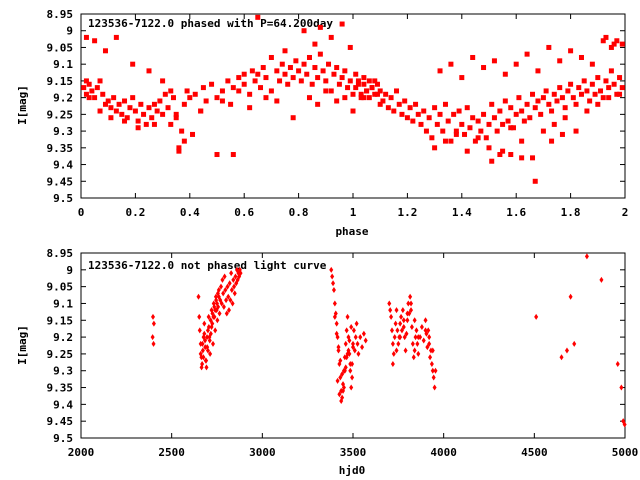 This screenshot has height=480, width=640. What do you see at coordinates (207, 265) in the screenshot?
I see `unphased-plot-title: 123536-7122.0 not phased light curve` at bounding box center [207, 265].